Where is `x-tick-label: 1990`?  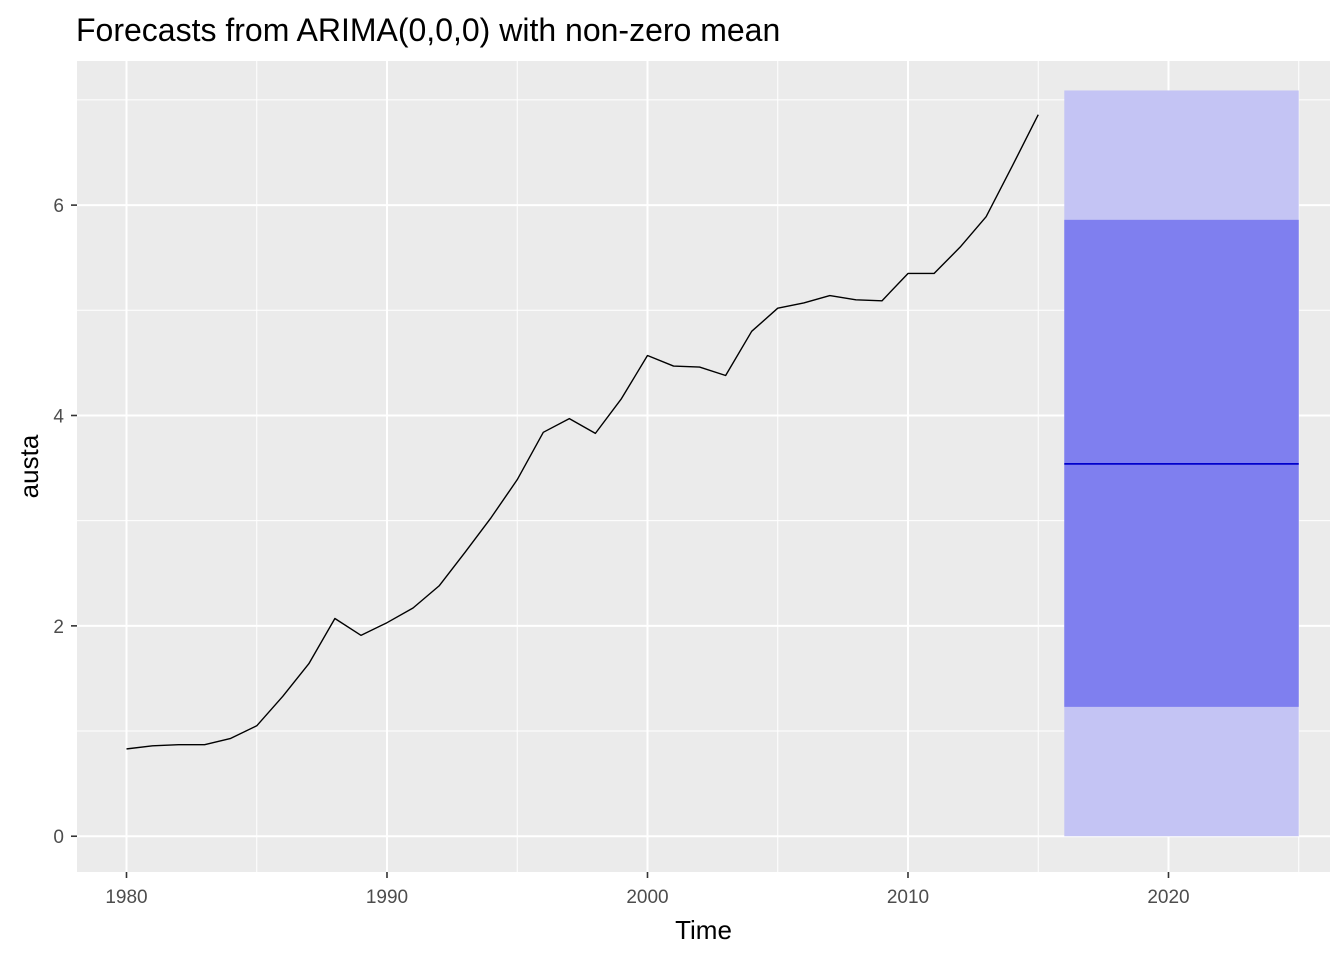
x-tick-label: 1990 is located at coordinates (387, 897).